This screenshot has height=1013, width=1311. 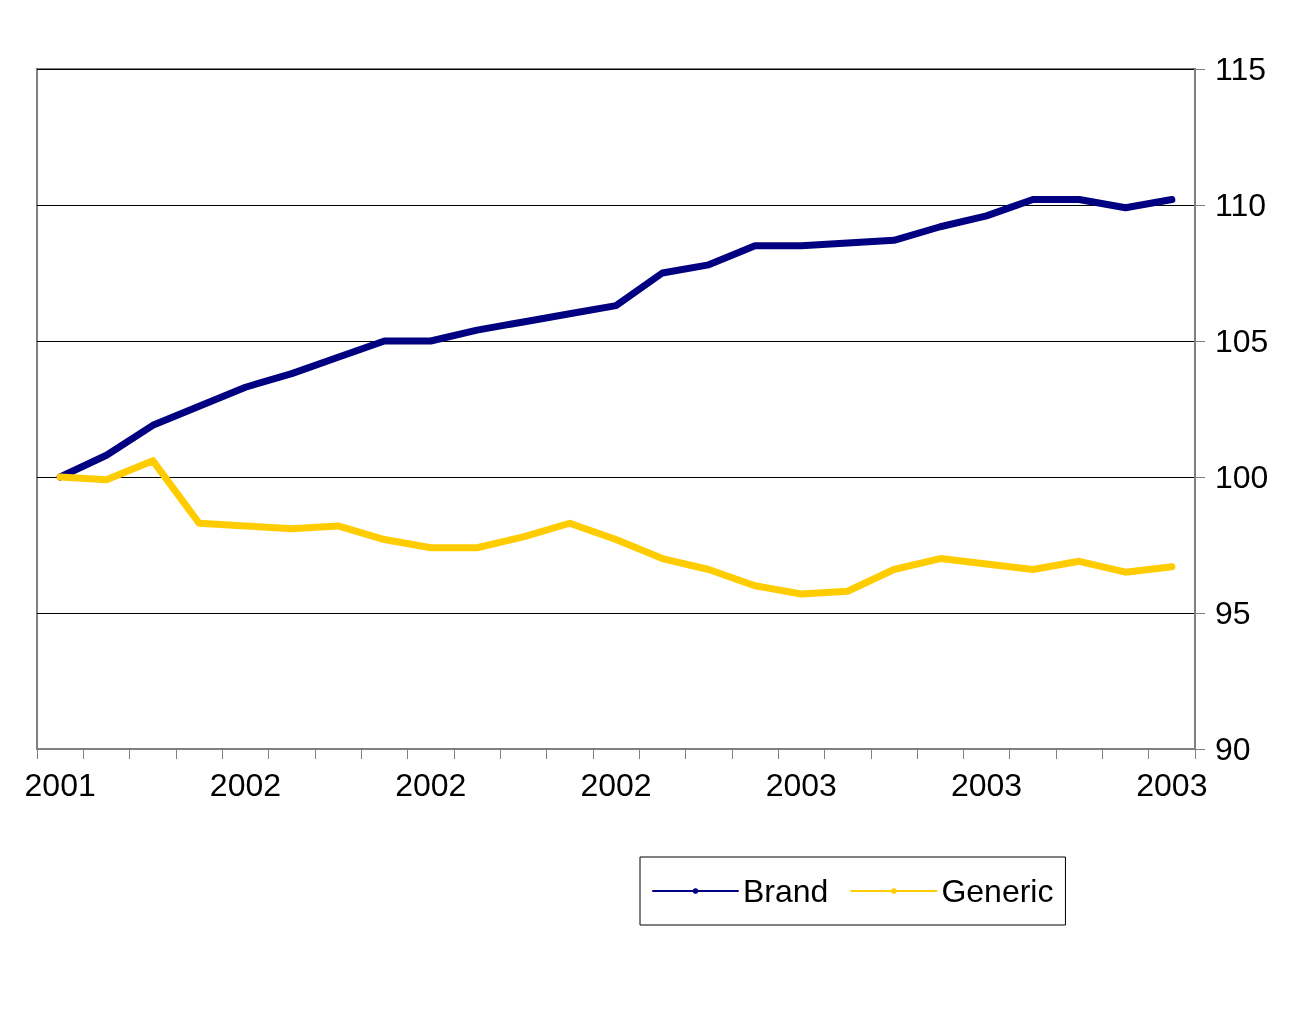 I want to click on x-tick-label: 2001, so click(x=60, y=785).